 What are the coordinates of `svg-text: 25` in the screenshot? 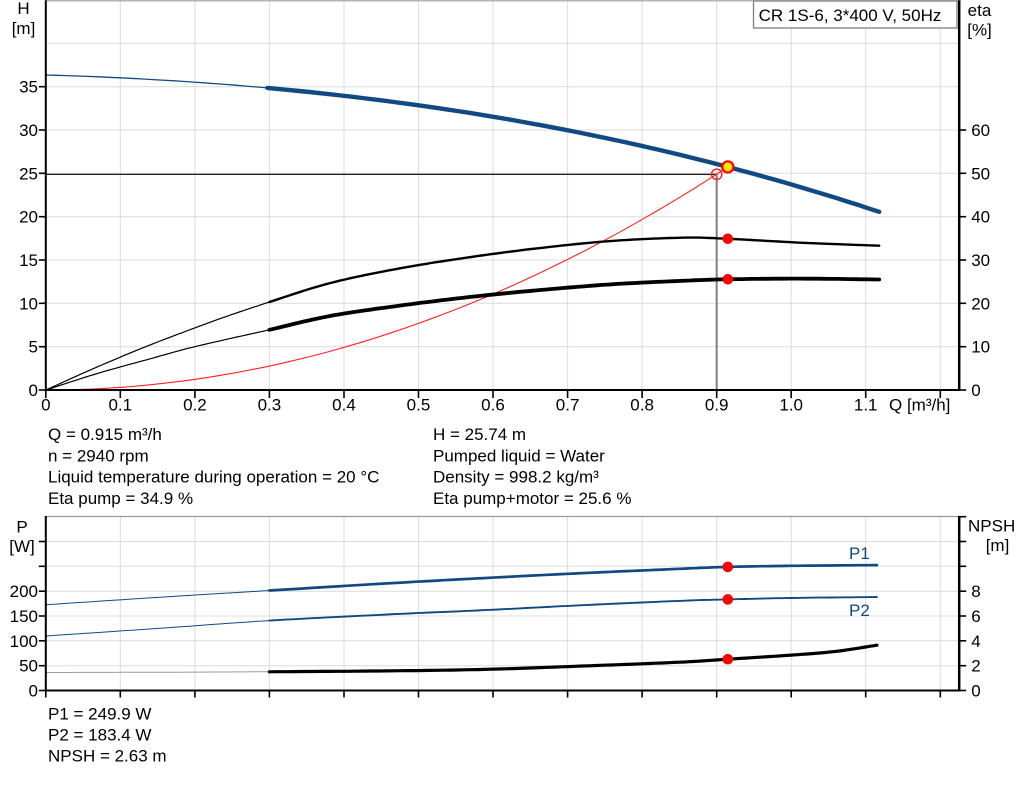 It's located at (28, 173).